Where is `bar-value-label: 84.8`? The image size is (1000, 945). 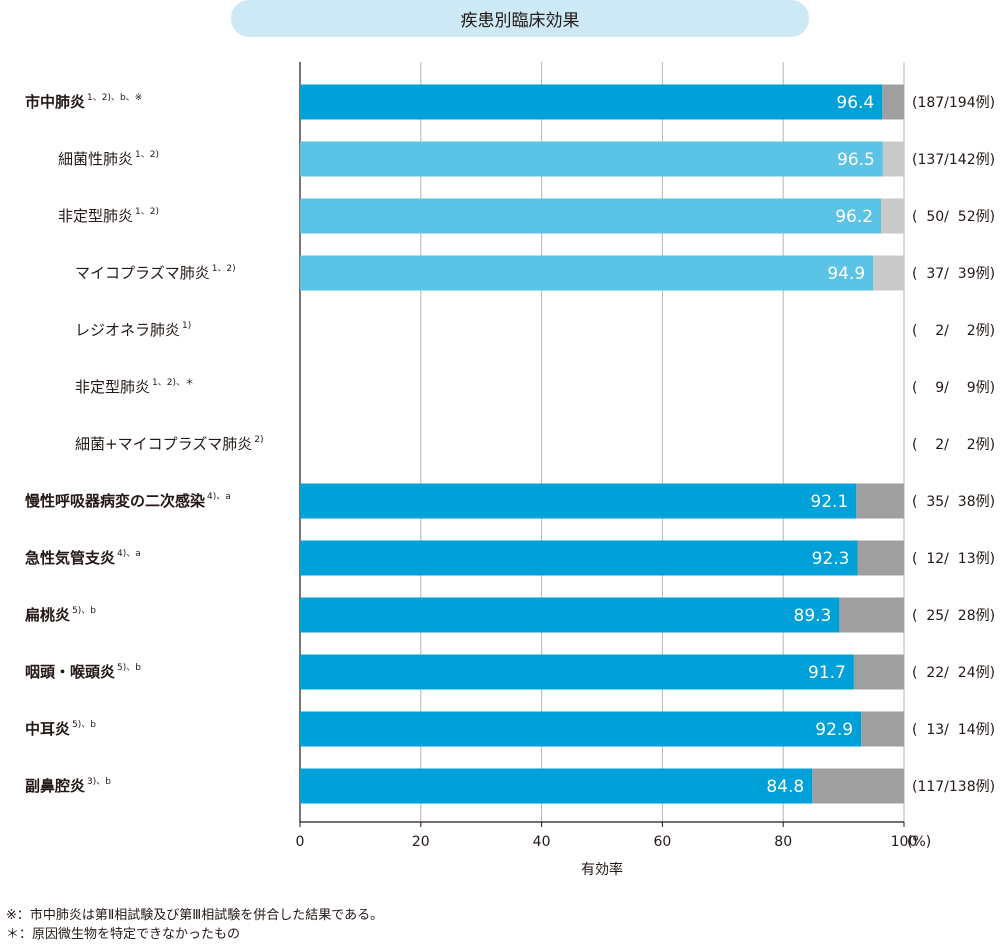 bar-value-label: 84.8 is located at coordinates (785, 787).